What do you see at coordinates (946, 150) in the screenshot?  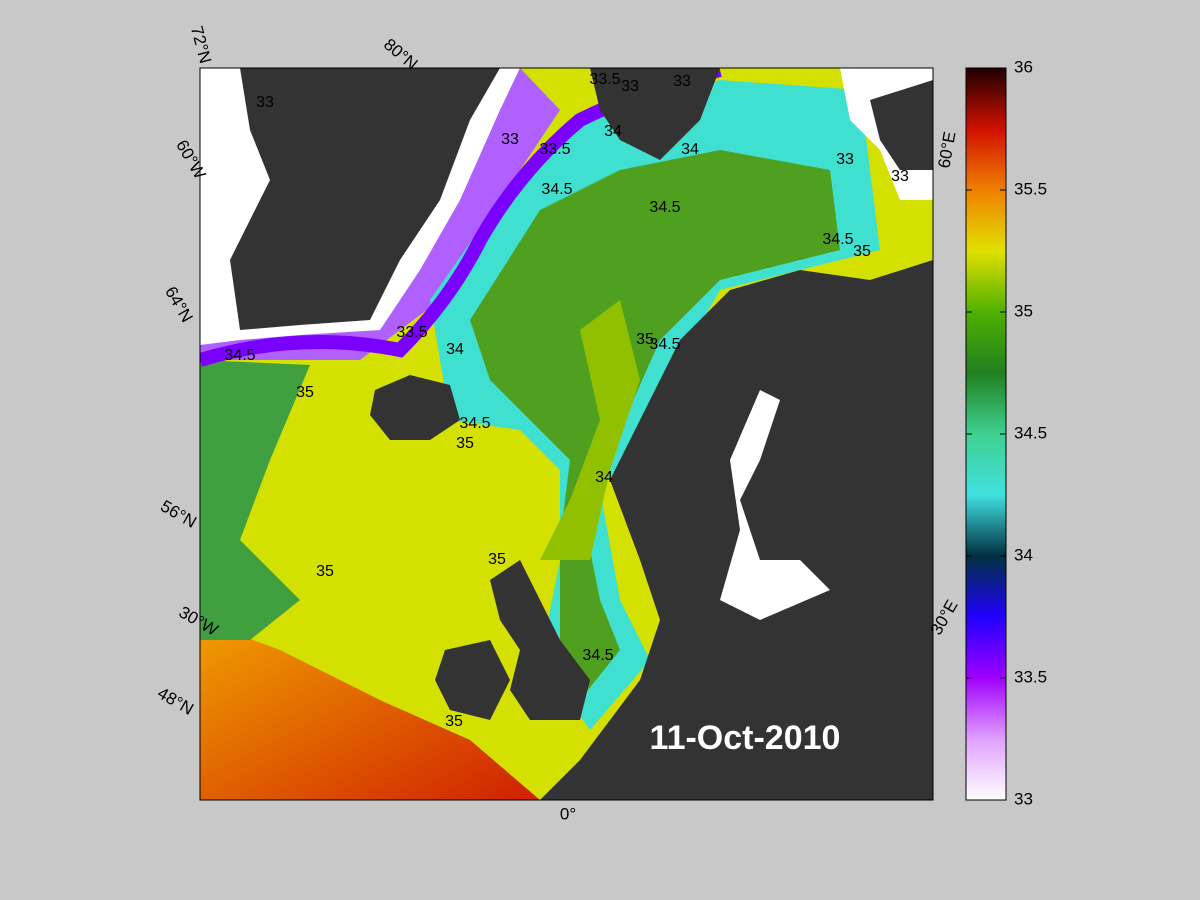 I see `graticule-label: 60°E` at bounding box center [946, 150].